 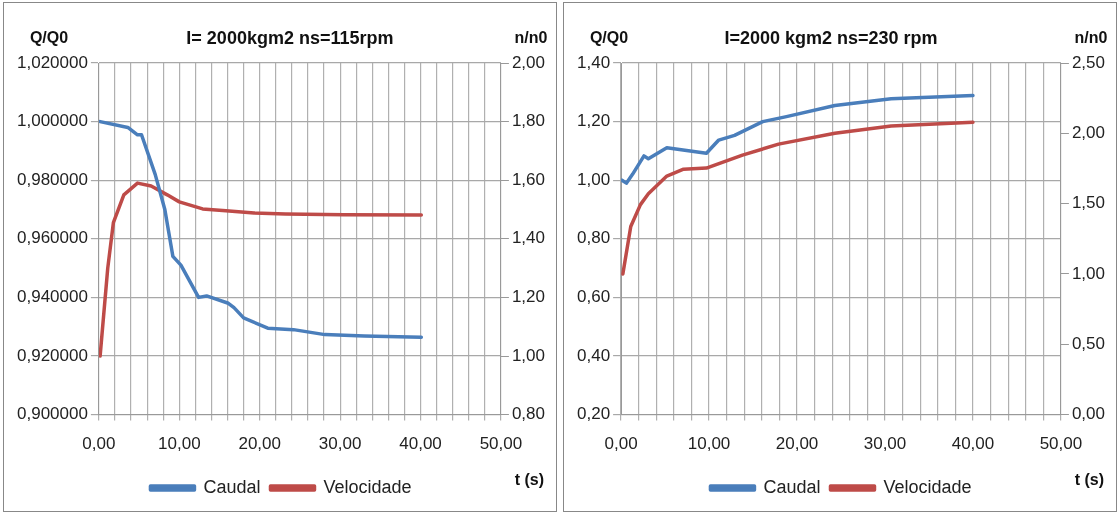 I want to click on chart-title: I= 2000kgm2 ns=115rpm, so click(x=290, y=37).